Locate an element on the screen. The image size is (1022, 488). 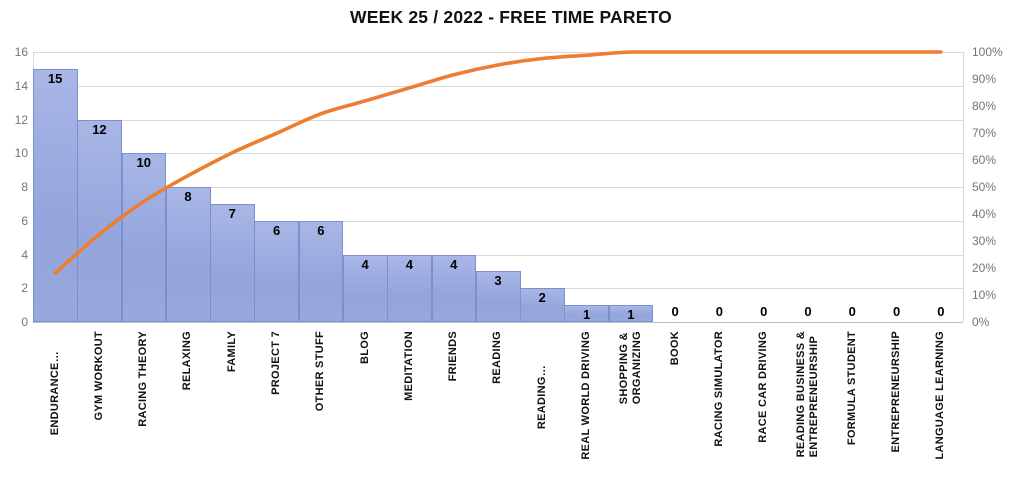
x-axis-label-slot: RACE CAR DRIVING is located at coordinates (764, 407).